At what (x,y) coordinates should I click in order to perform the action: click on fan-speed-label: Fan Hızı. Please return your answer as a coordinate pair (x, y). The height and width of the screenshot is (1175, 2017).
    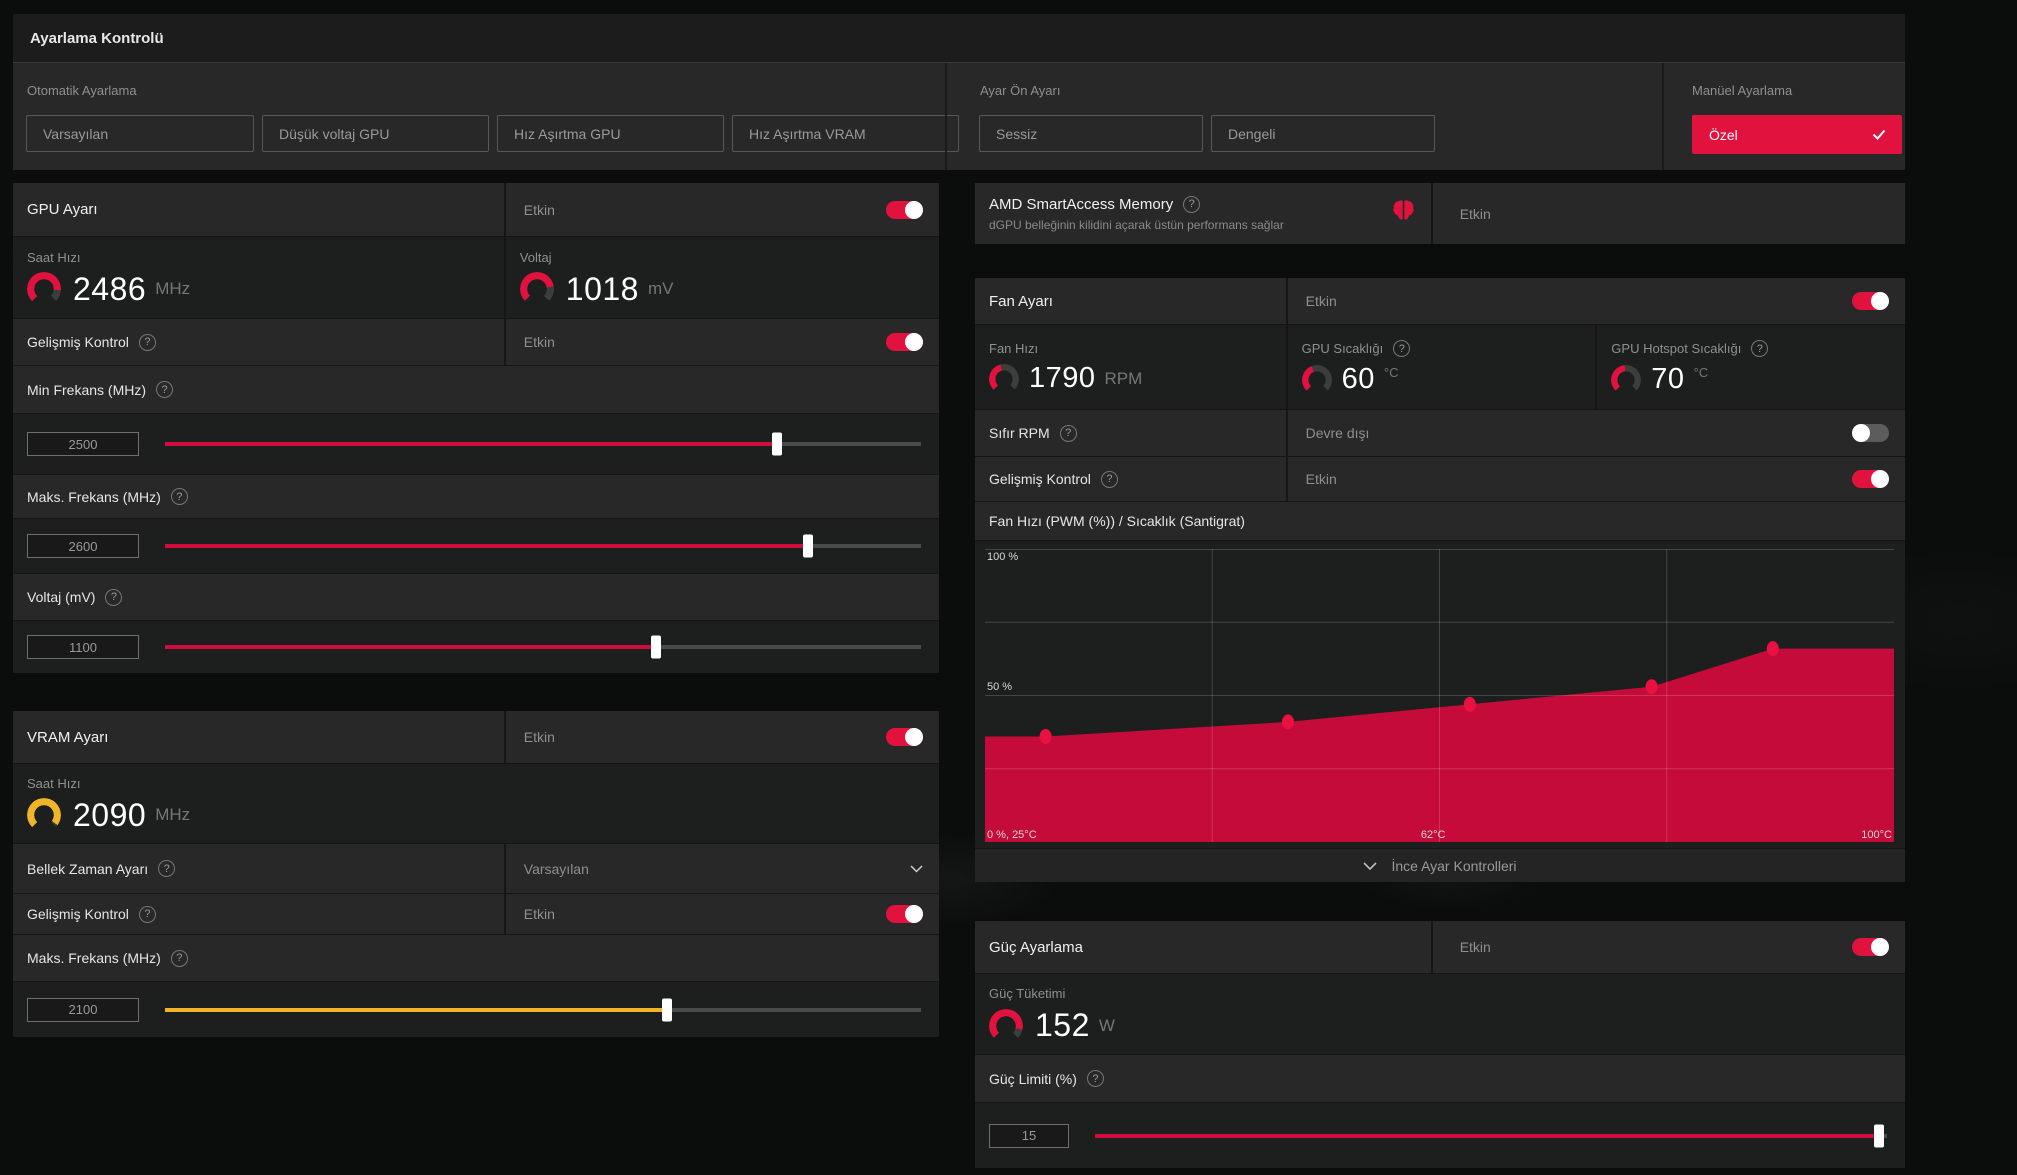
    Looking at the image, I should click on (1014, 348).